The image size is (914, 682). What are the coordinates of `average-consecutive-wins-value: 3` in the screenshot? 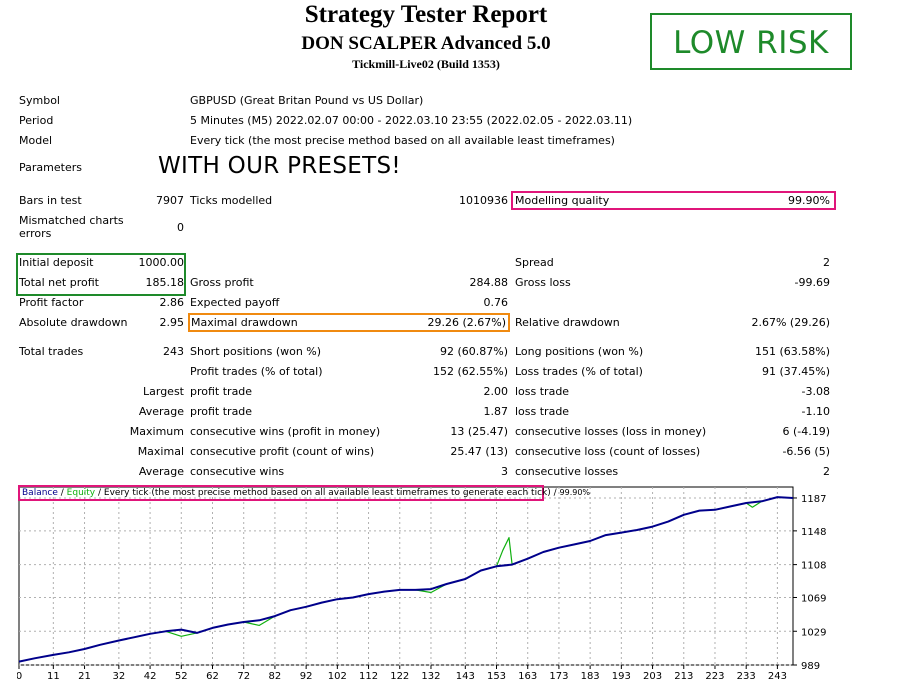 It's located at (504, 471).